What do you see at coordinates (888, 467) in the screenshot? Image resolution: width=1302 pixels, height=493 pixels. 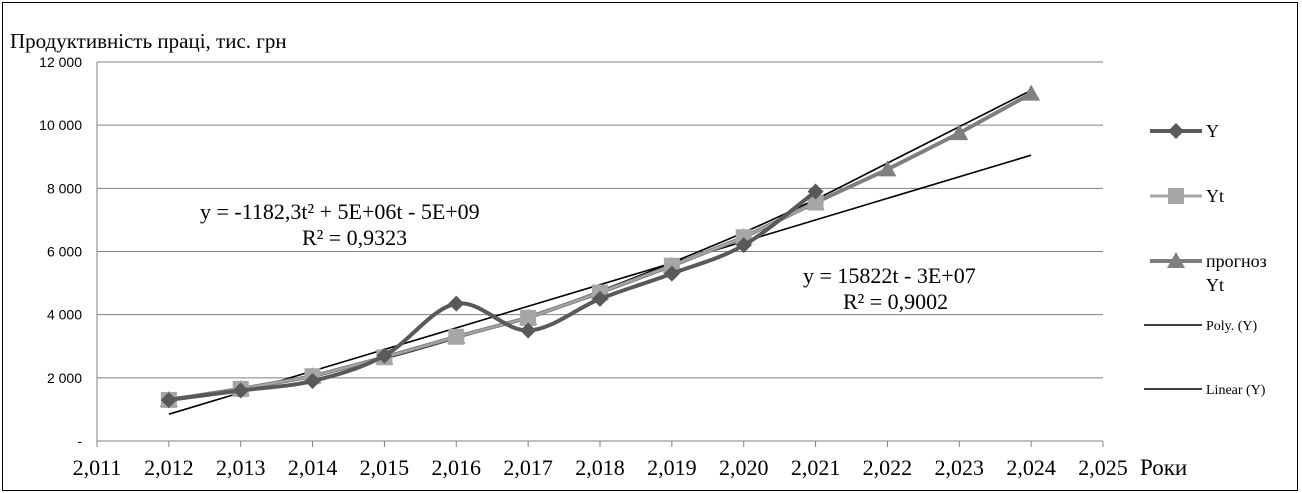 I see `x-tick-label: 2,022` at bounding box center [888, 467].